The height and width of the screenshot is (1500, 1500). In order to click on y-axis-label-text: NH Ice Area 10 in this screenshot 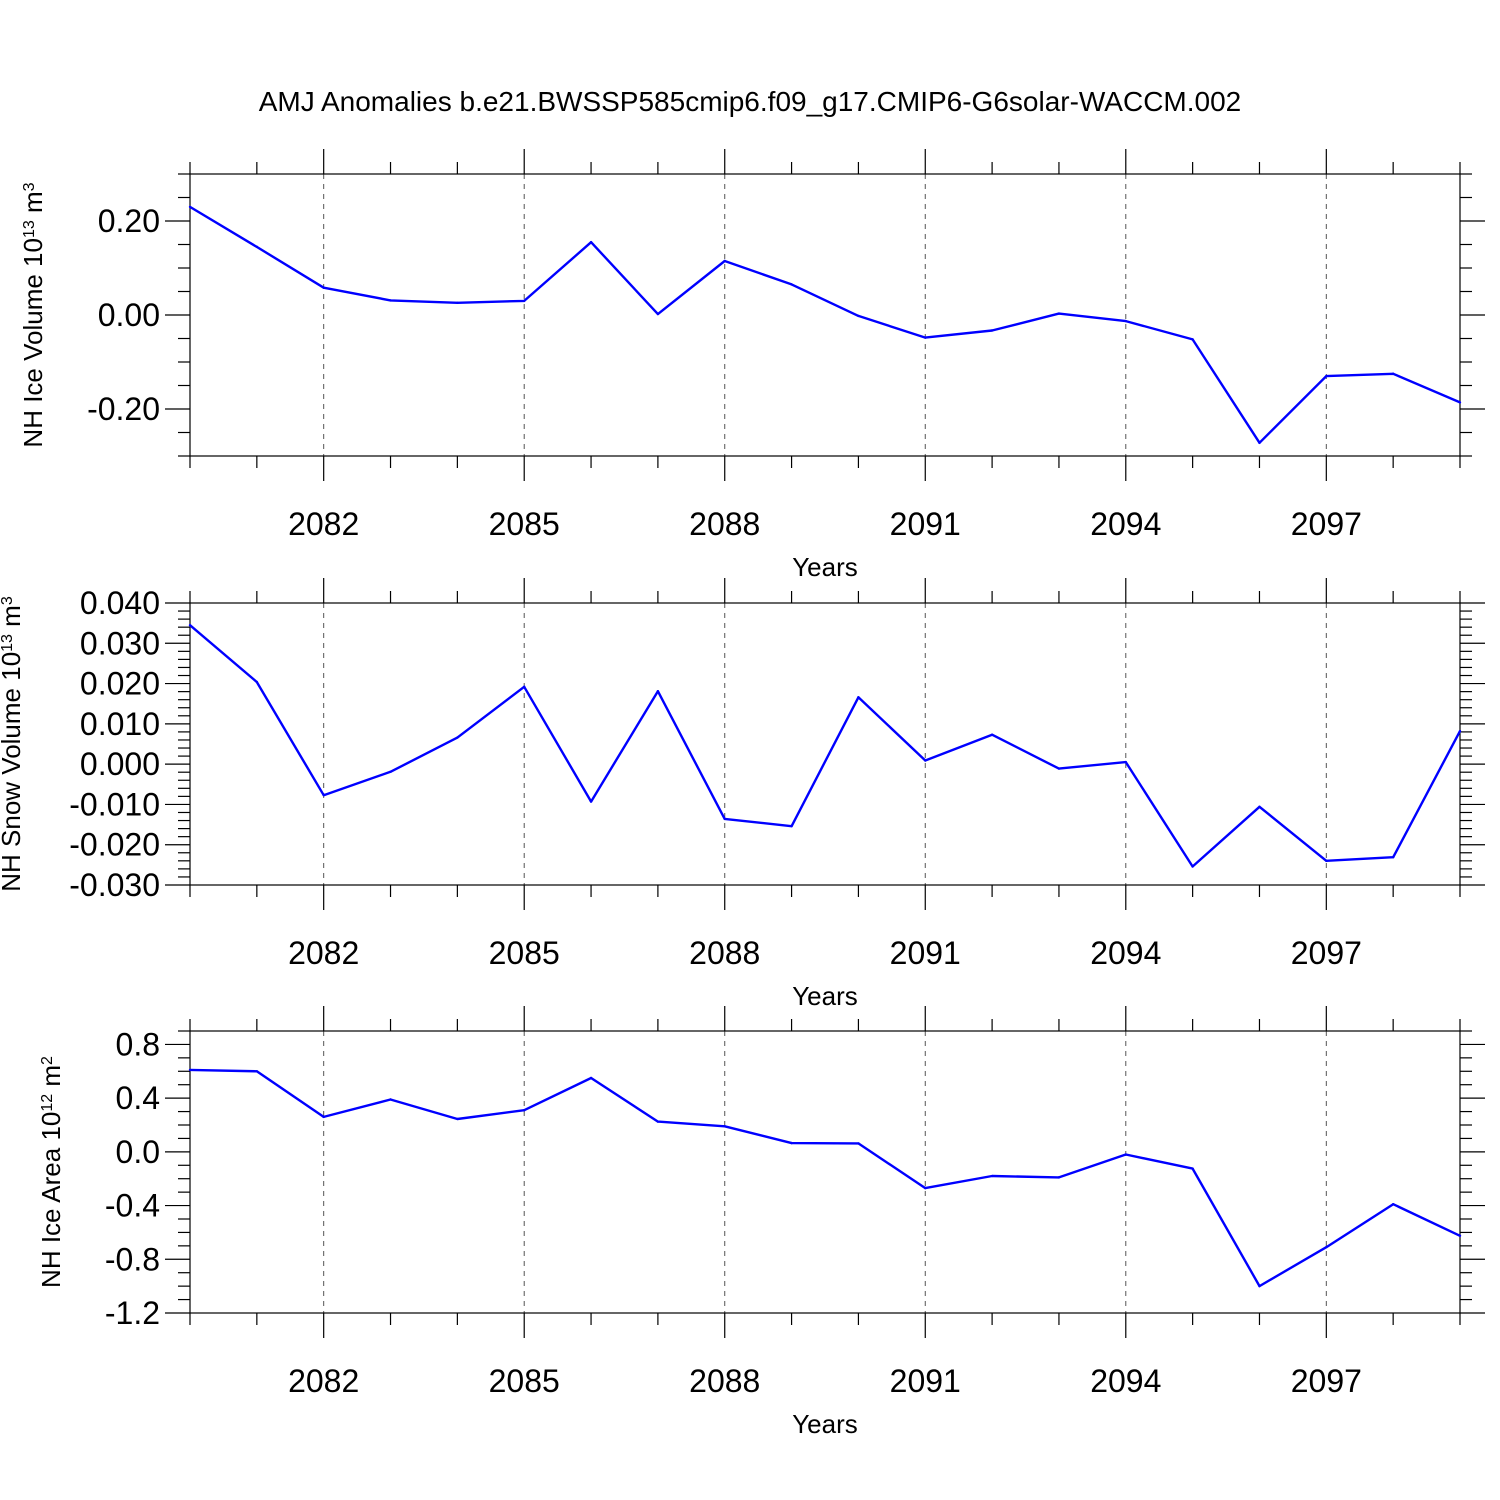, I will do `click(51, 1200)`.